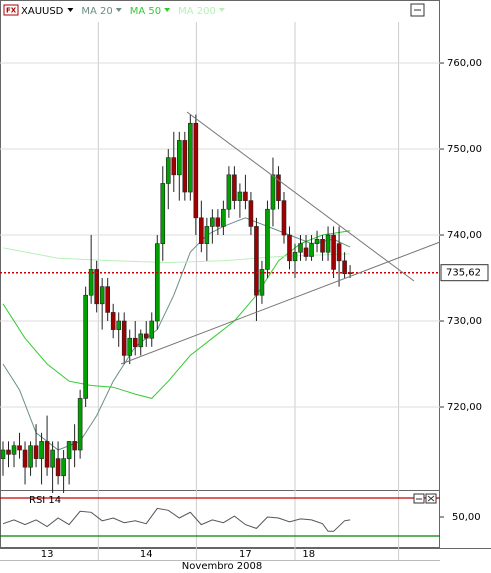 Image resolution: width=491 pixels, height=573 pixels. Describe the element at coordinates (176, 519) in the screenshot. I see `rsi-line` at that location.